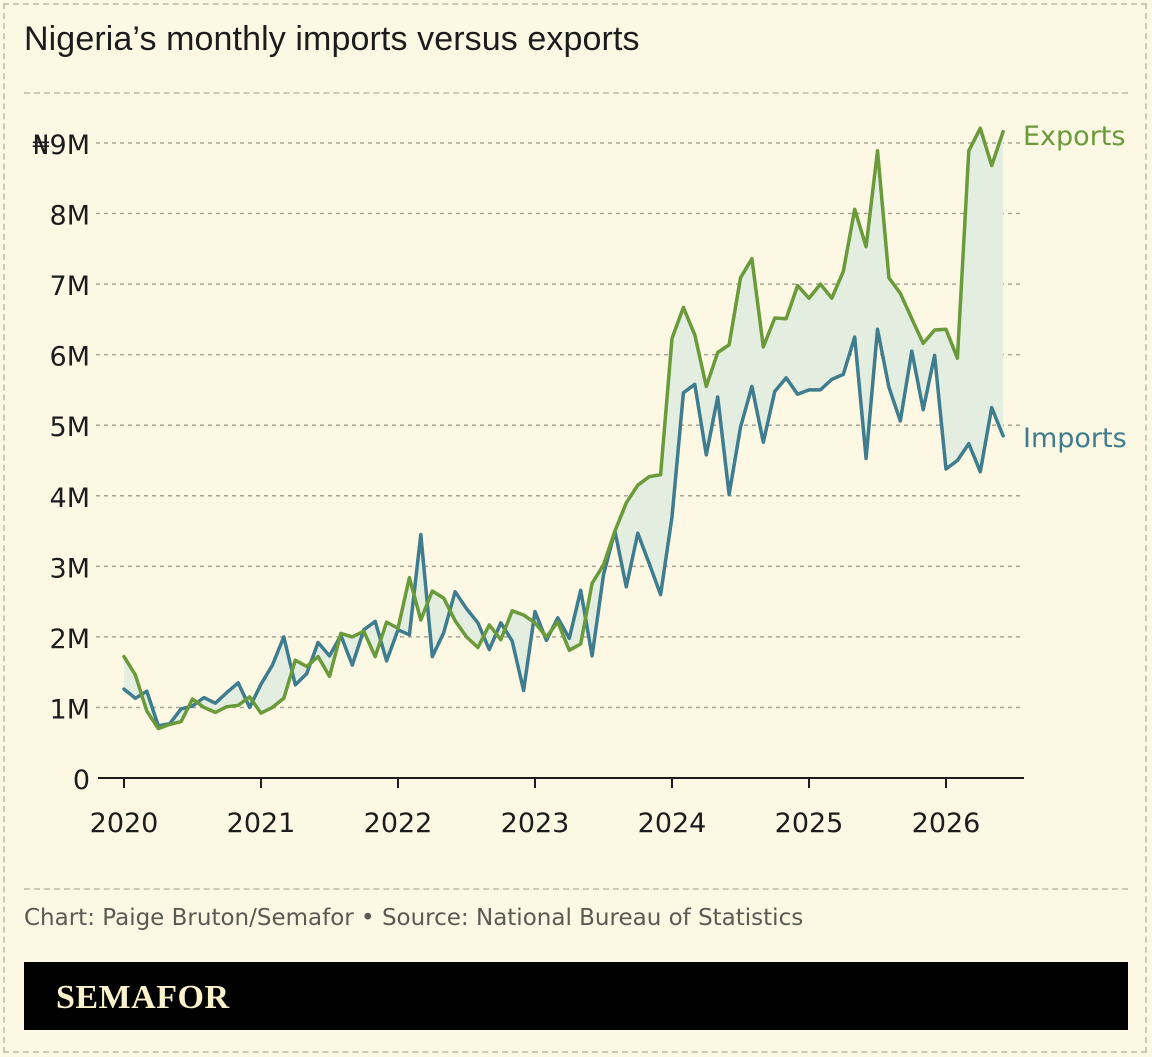 This screenshot has height=1057, width=1152. I want to click on y-tick-label: 7M, so click(70, 286).